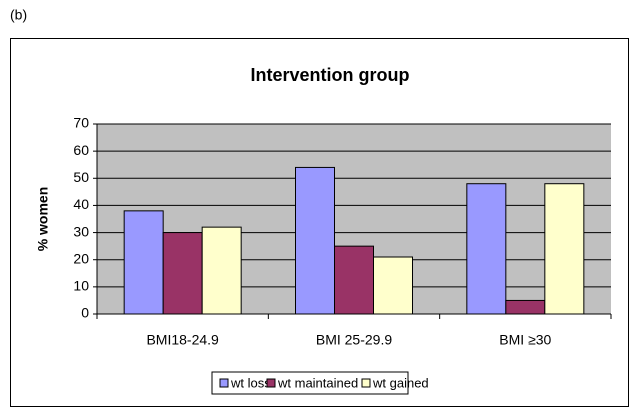  I want to click on y-tick-label: 60, so click(81, 150).